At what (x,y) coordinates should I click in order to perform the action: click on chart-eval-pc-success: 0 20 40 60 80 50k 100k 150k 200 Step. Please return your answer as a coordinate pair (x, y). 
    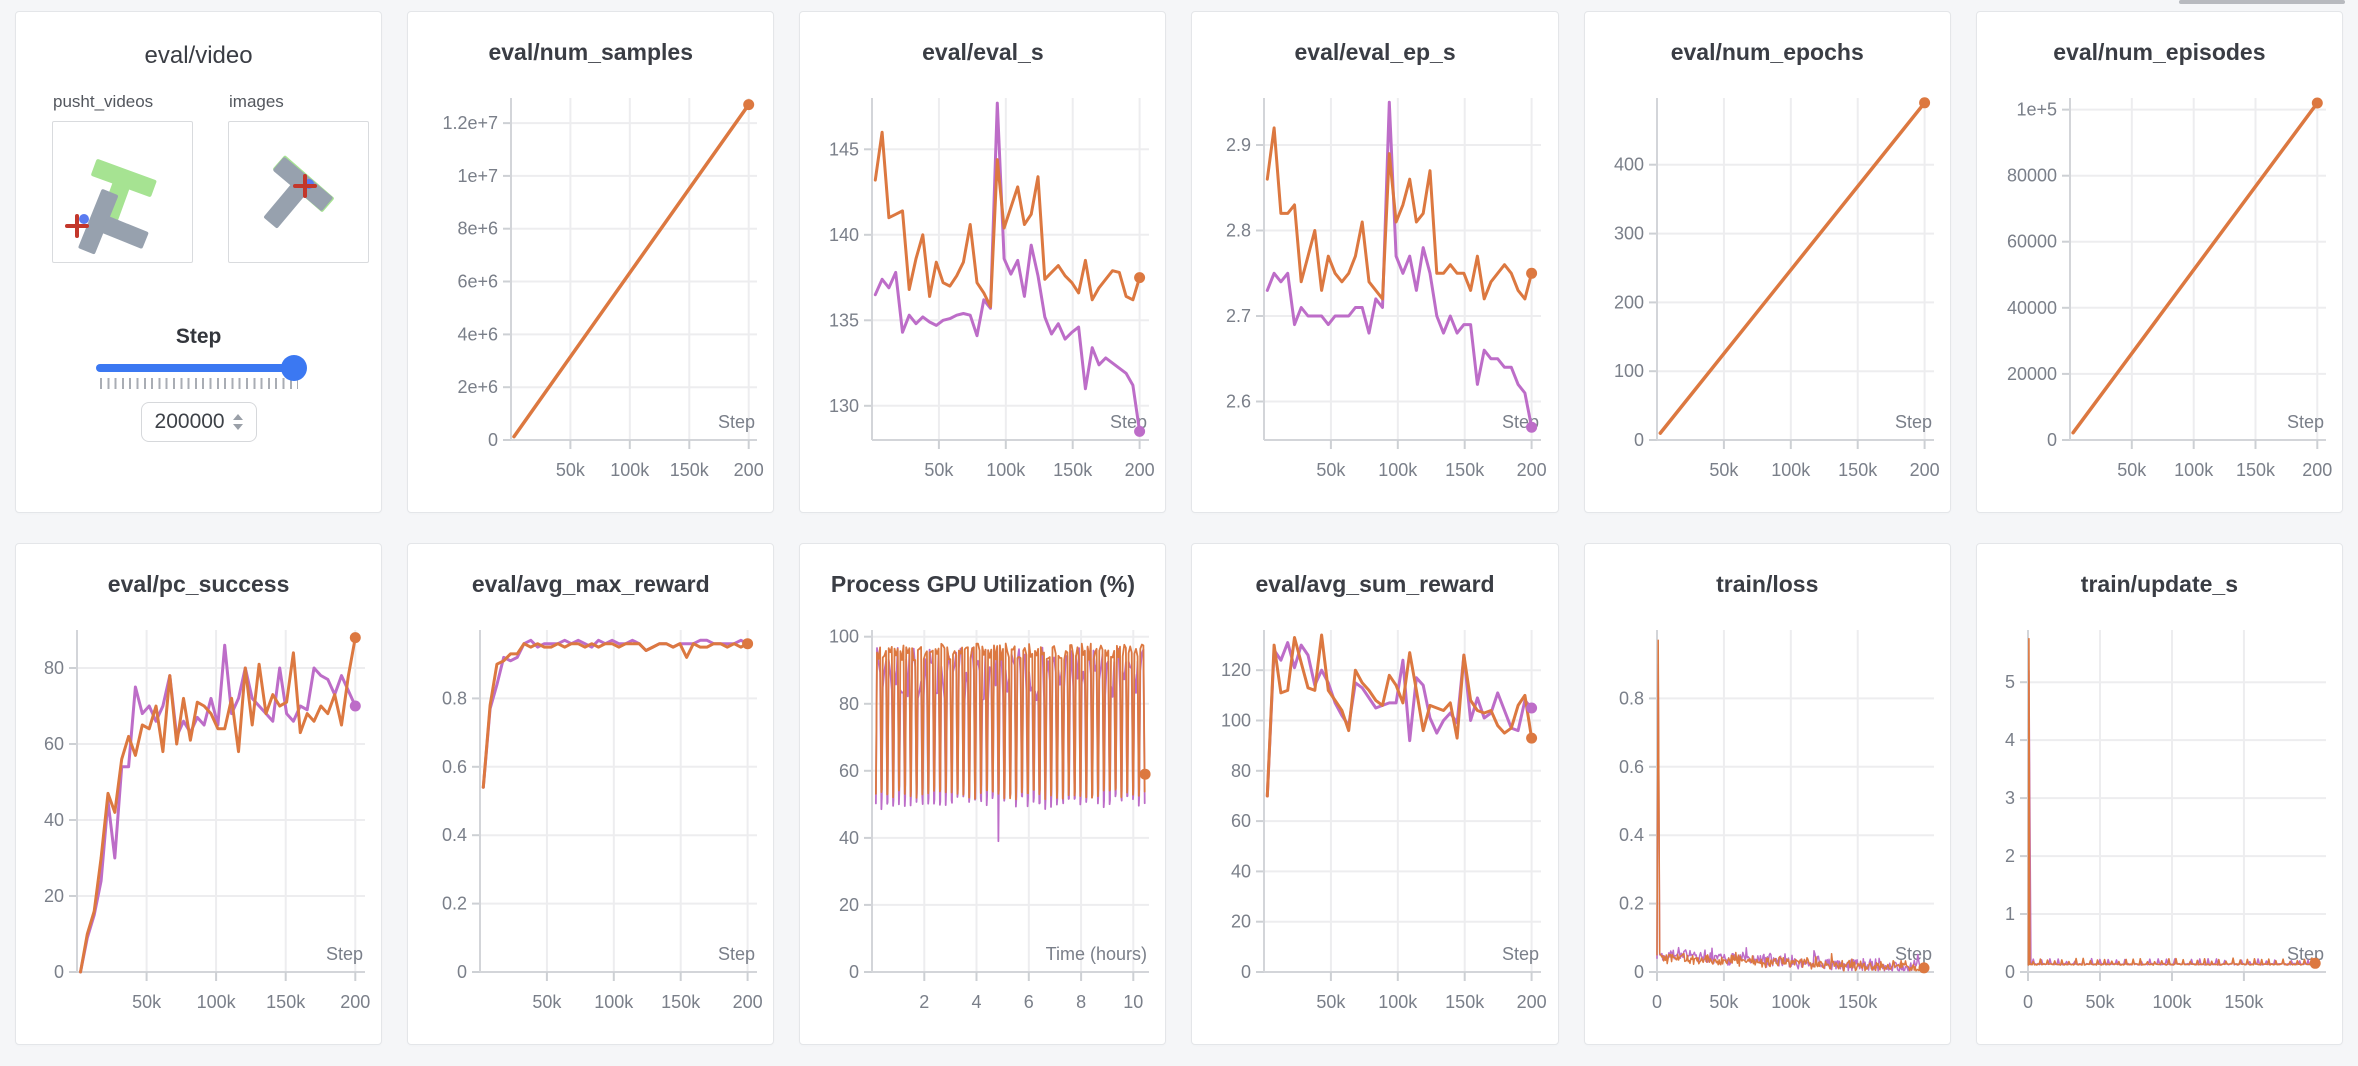
    Looking at the image, I should click on (198, 820).